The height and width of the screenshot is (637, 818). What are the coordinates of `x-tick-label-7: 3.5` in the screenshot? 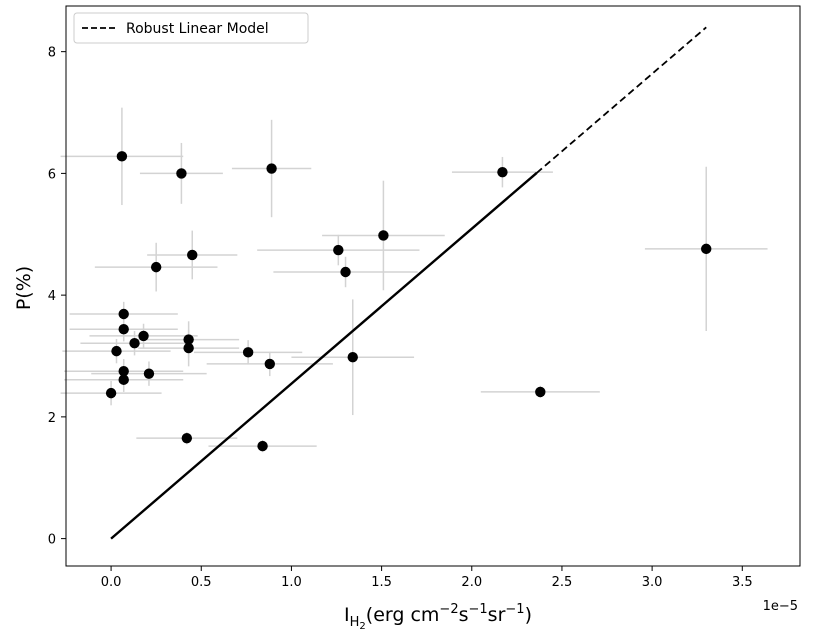 It's located at (742, 582).